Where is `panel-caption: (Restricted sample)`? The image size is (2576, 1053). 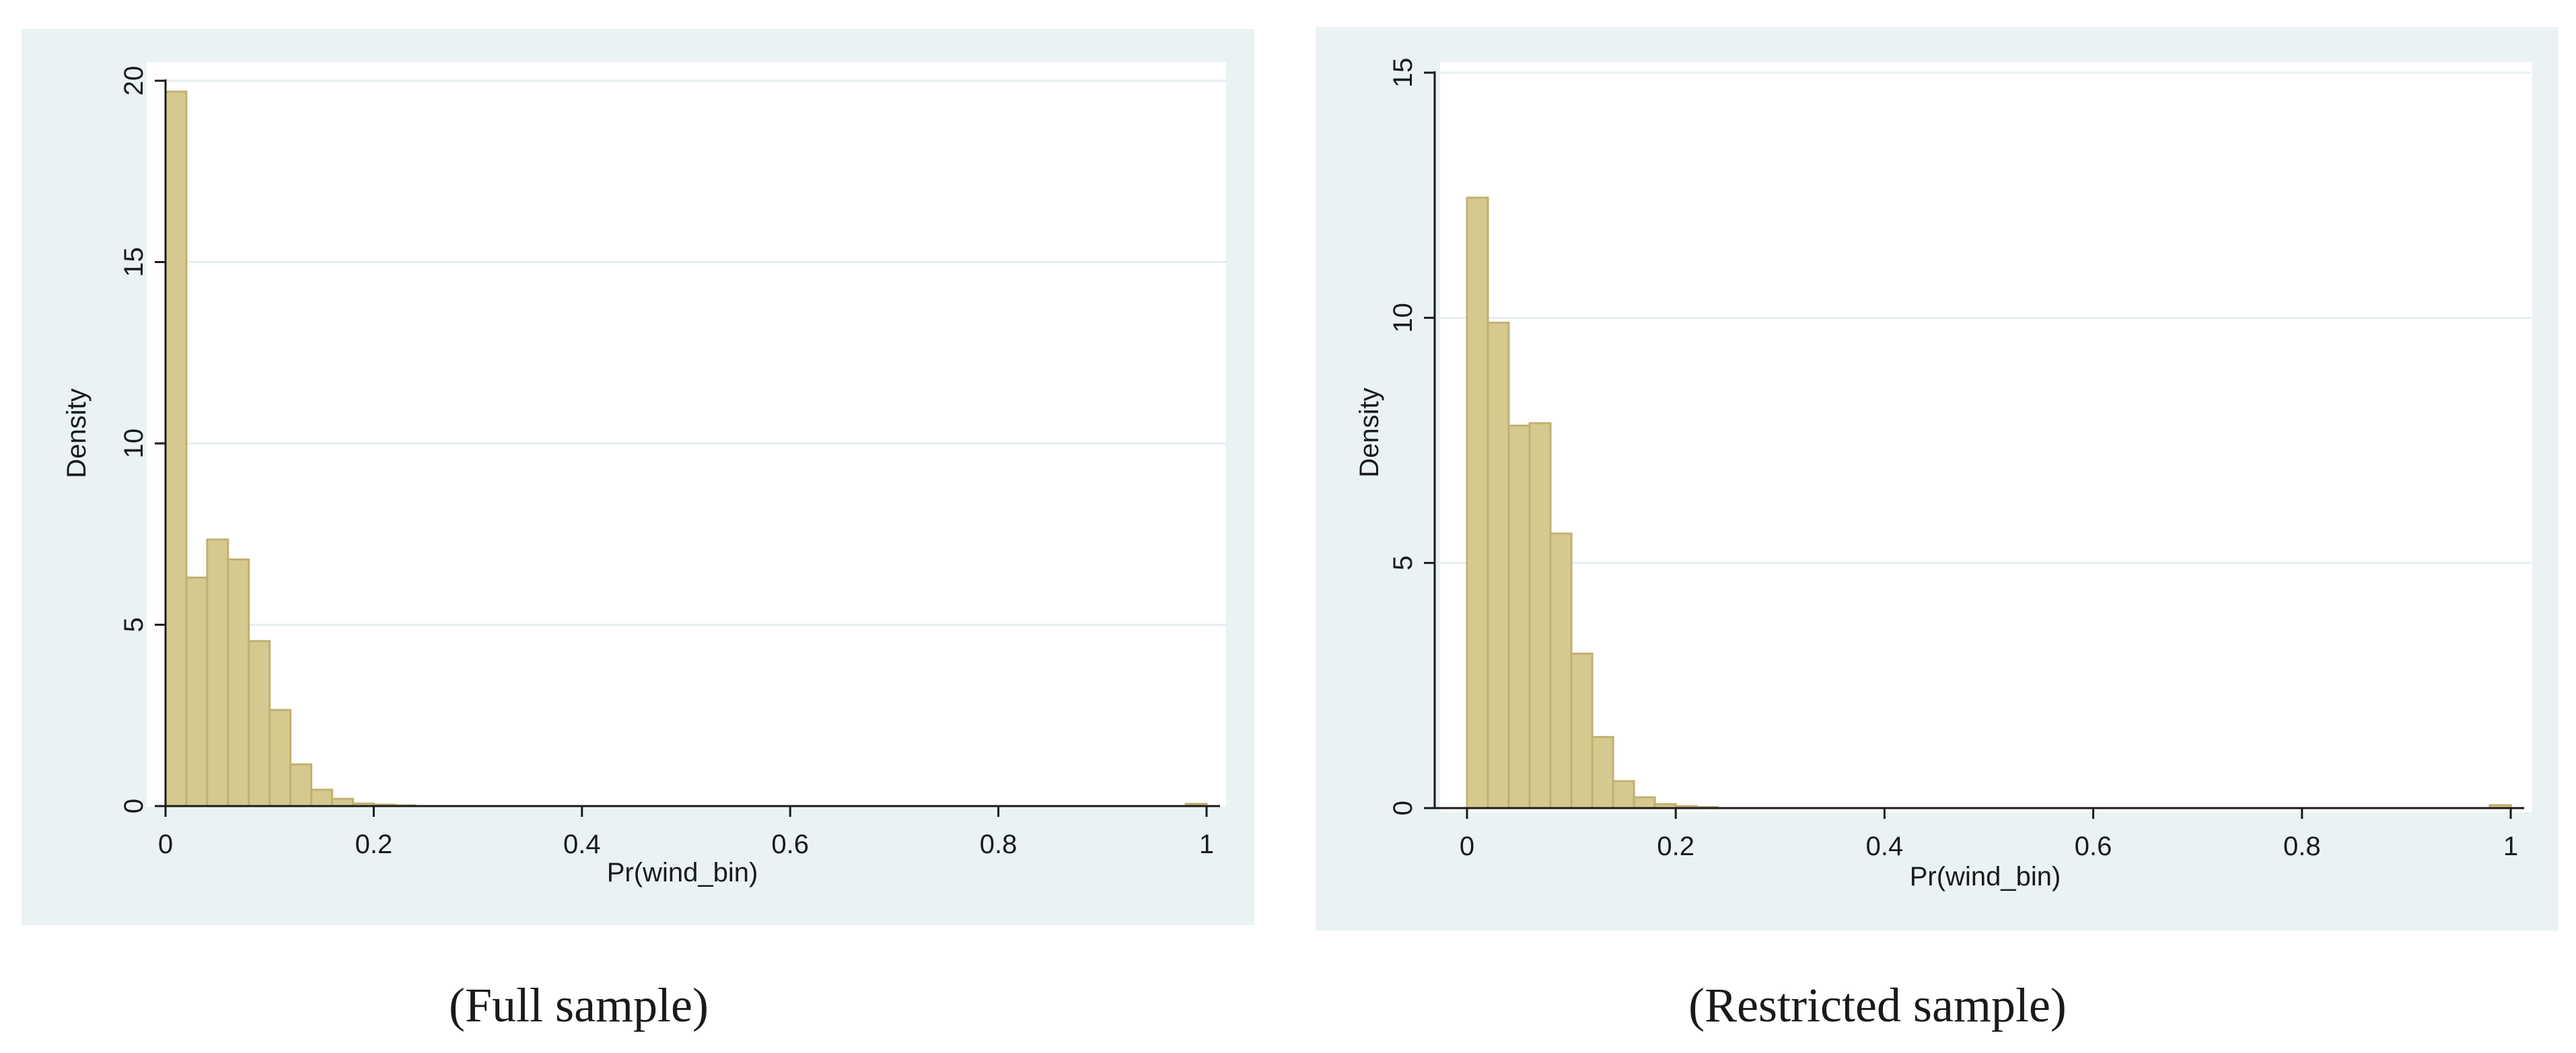
panel-caption: (Restricted sample) is located at coordinates (1877, 1005).